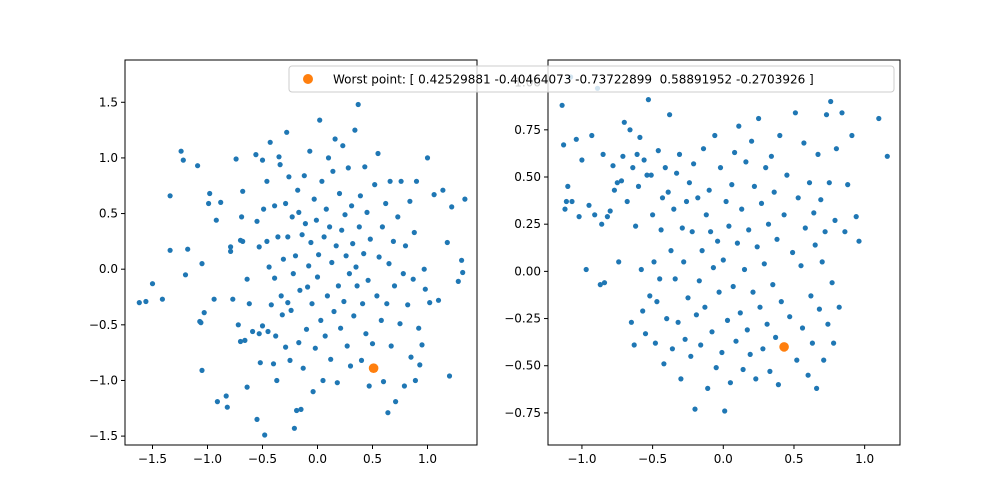 The height and width of the screenshot is (500, 1000). I want to click on x-tick-label: 0.0, so click(317, 459).